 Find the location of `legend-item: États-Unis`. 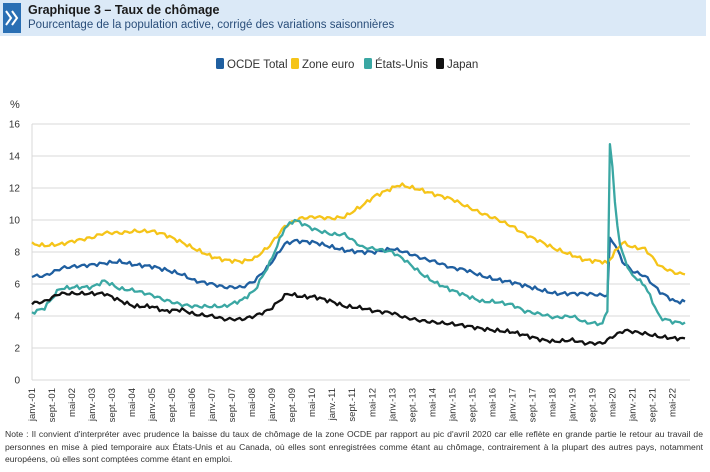

legend-item: États-Unis is located at coordinates (396, 64).